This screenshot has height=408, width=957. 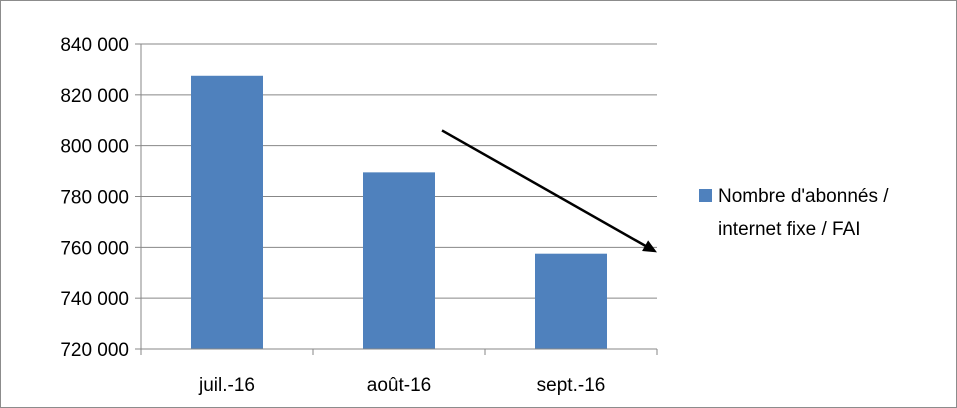 I want to click on legend-swatch, so click(x=705, y=195).